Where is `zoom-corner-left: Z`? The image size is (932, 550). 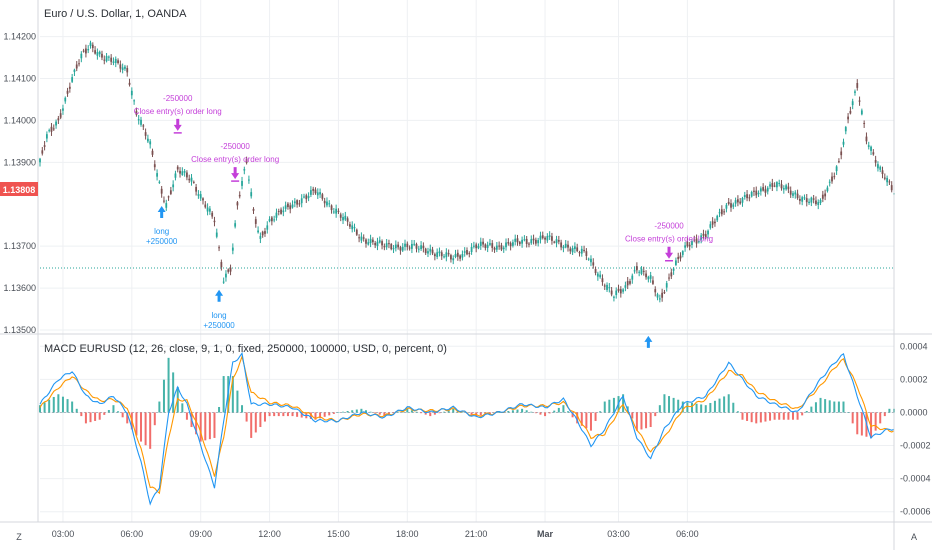 zoom-corner-left: Z is located at coordinates (19, 537).